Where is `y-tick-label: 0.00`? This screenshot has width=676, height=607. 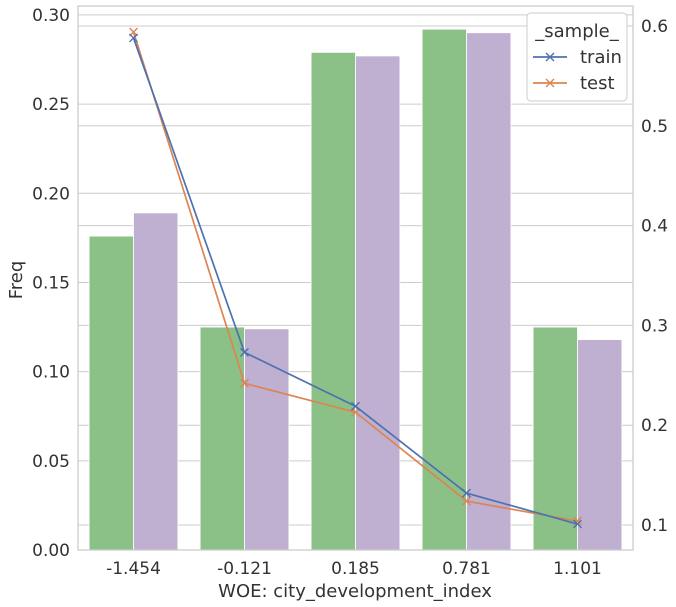 y-tick-label: 0.00 is located at coordinates (51, 551).